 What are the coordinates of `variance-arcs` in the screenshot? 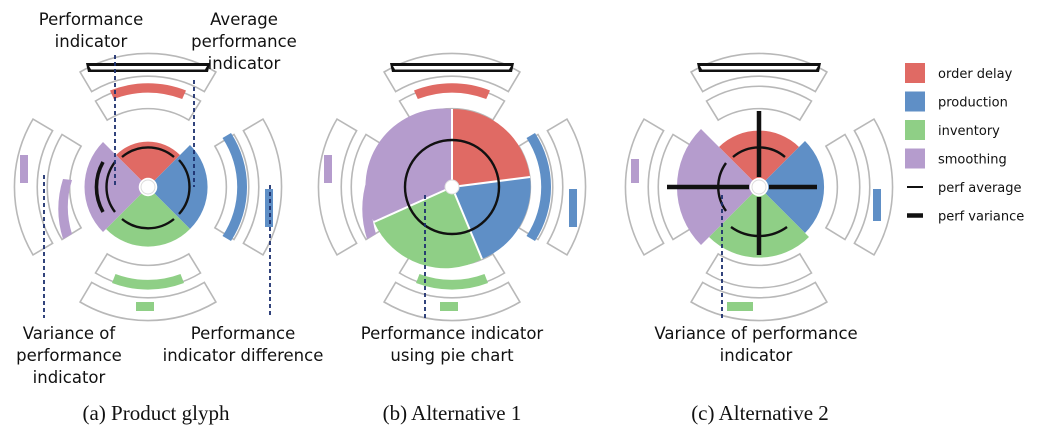 It's located at (99, 187).